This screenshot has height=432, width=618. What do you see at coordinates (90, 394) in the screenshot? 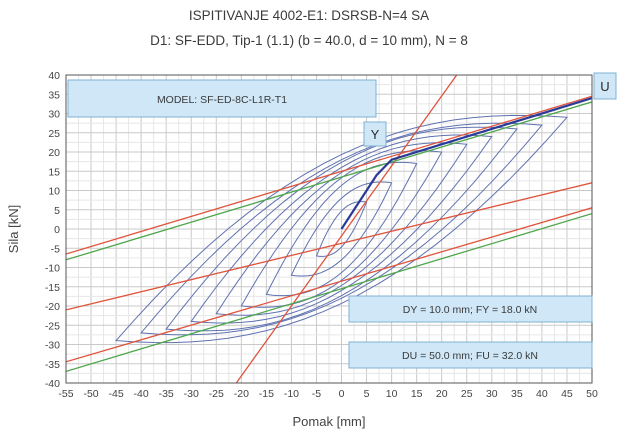
I see `x-tick-label: -50` at bounding box center [90, 394].